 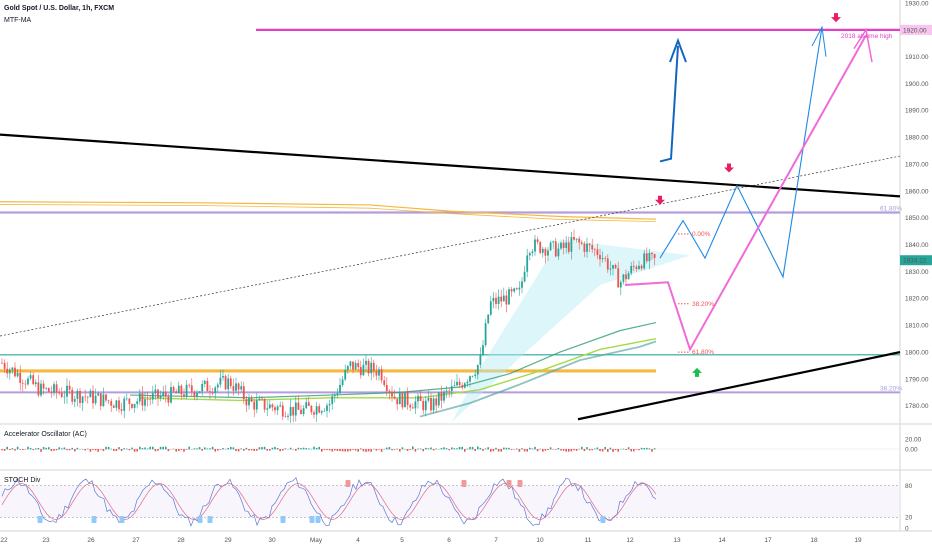 I want to click on x-tick-label: 19, so click(x=858, y=540).